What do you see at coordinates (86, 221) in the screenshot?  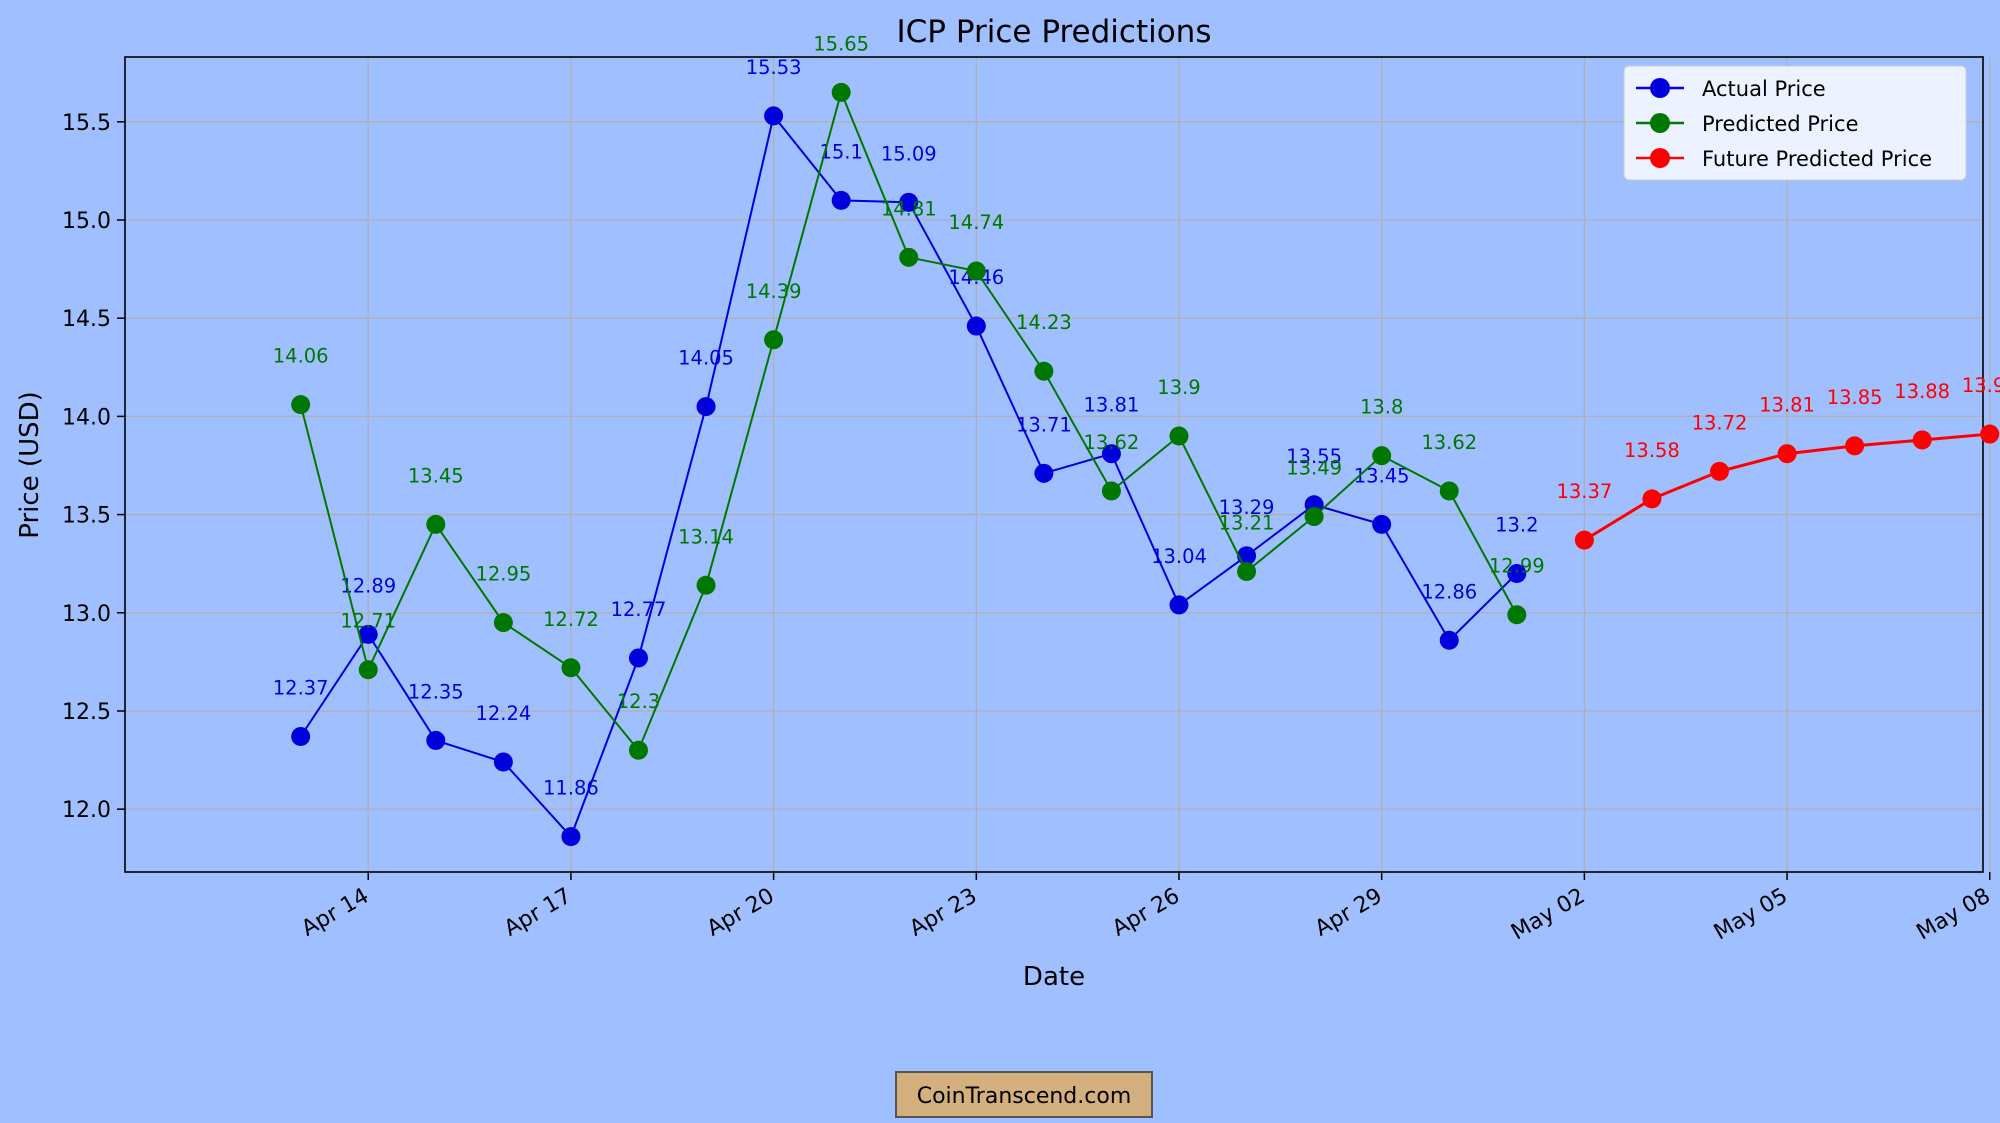 I see `y-tick-label: 15.0` at bounding box center [86, 221].